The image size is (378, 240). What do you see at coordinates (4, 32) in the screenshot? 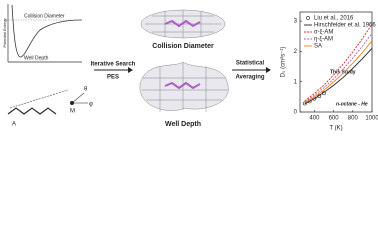
I see `pes-y-label: Potential Energy` at bounding box center [4, 32].